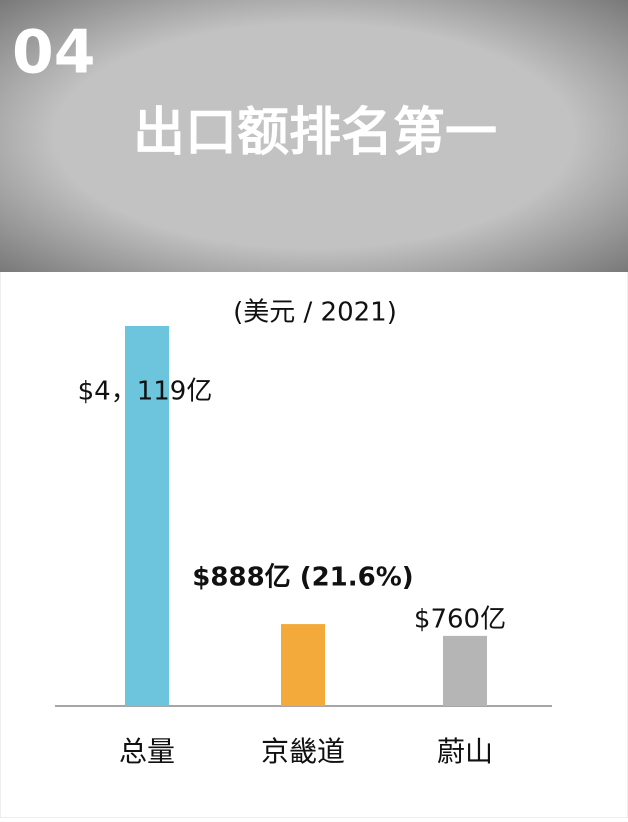  Describe the element at coordinates (54, 53) in the screenshot. I see `header-number: 04` at that location.